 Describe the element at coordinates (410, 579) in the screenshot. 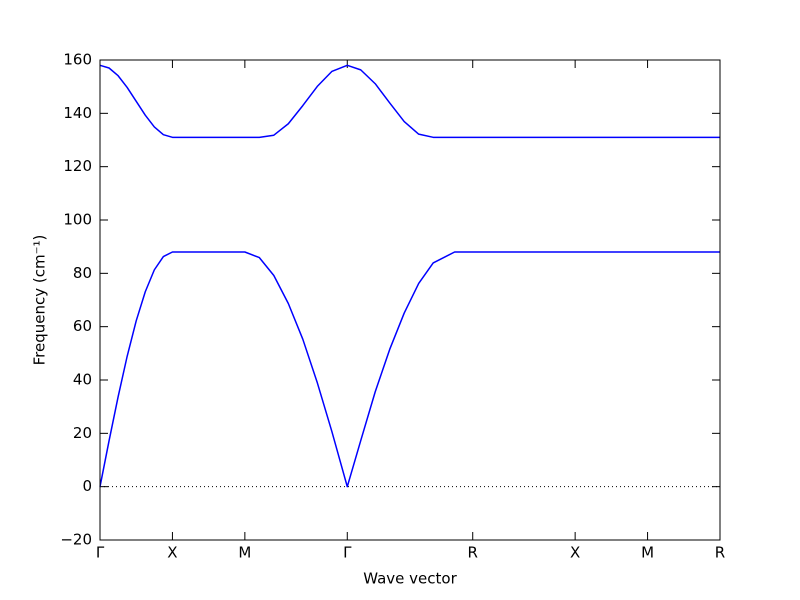

I see `x-axis-label: Wave vector` at that location.